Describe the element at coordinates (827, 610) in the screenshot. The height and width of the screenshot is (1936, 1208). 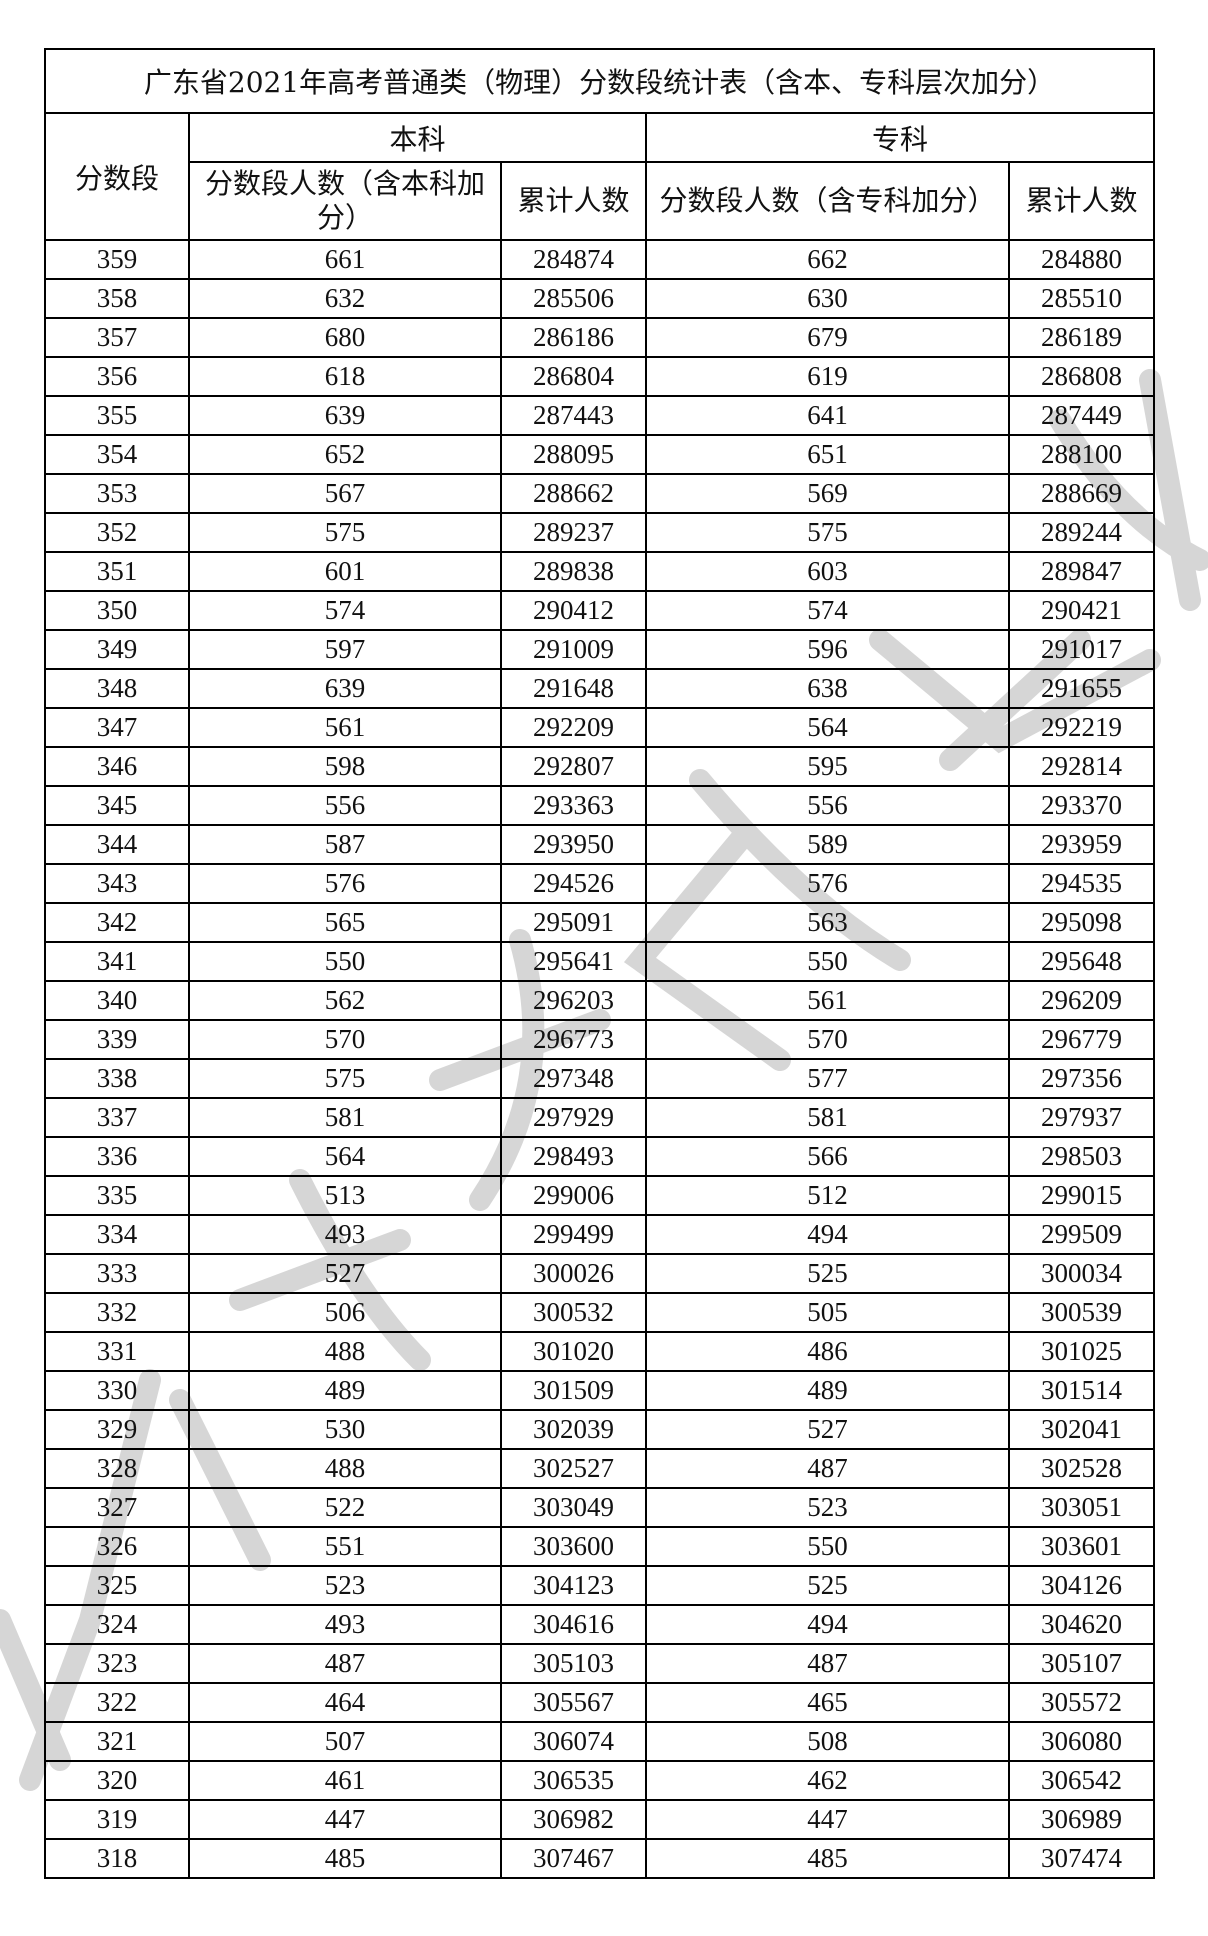
I see `zhuanke-count-cell: 574` at that location.